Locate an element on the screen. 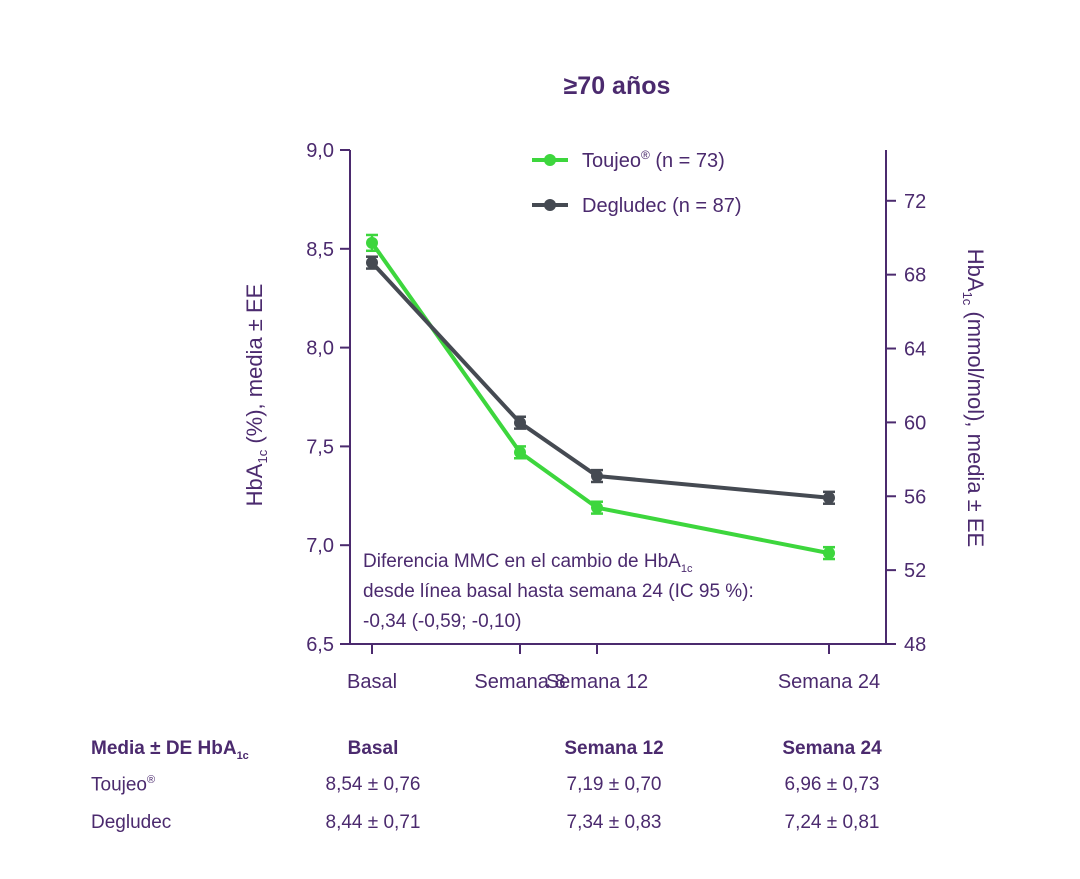  svg-text: Degludec (n = 87) is located at coordinates (662, 206).